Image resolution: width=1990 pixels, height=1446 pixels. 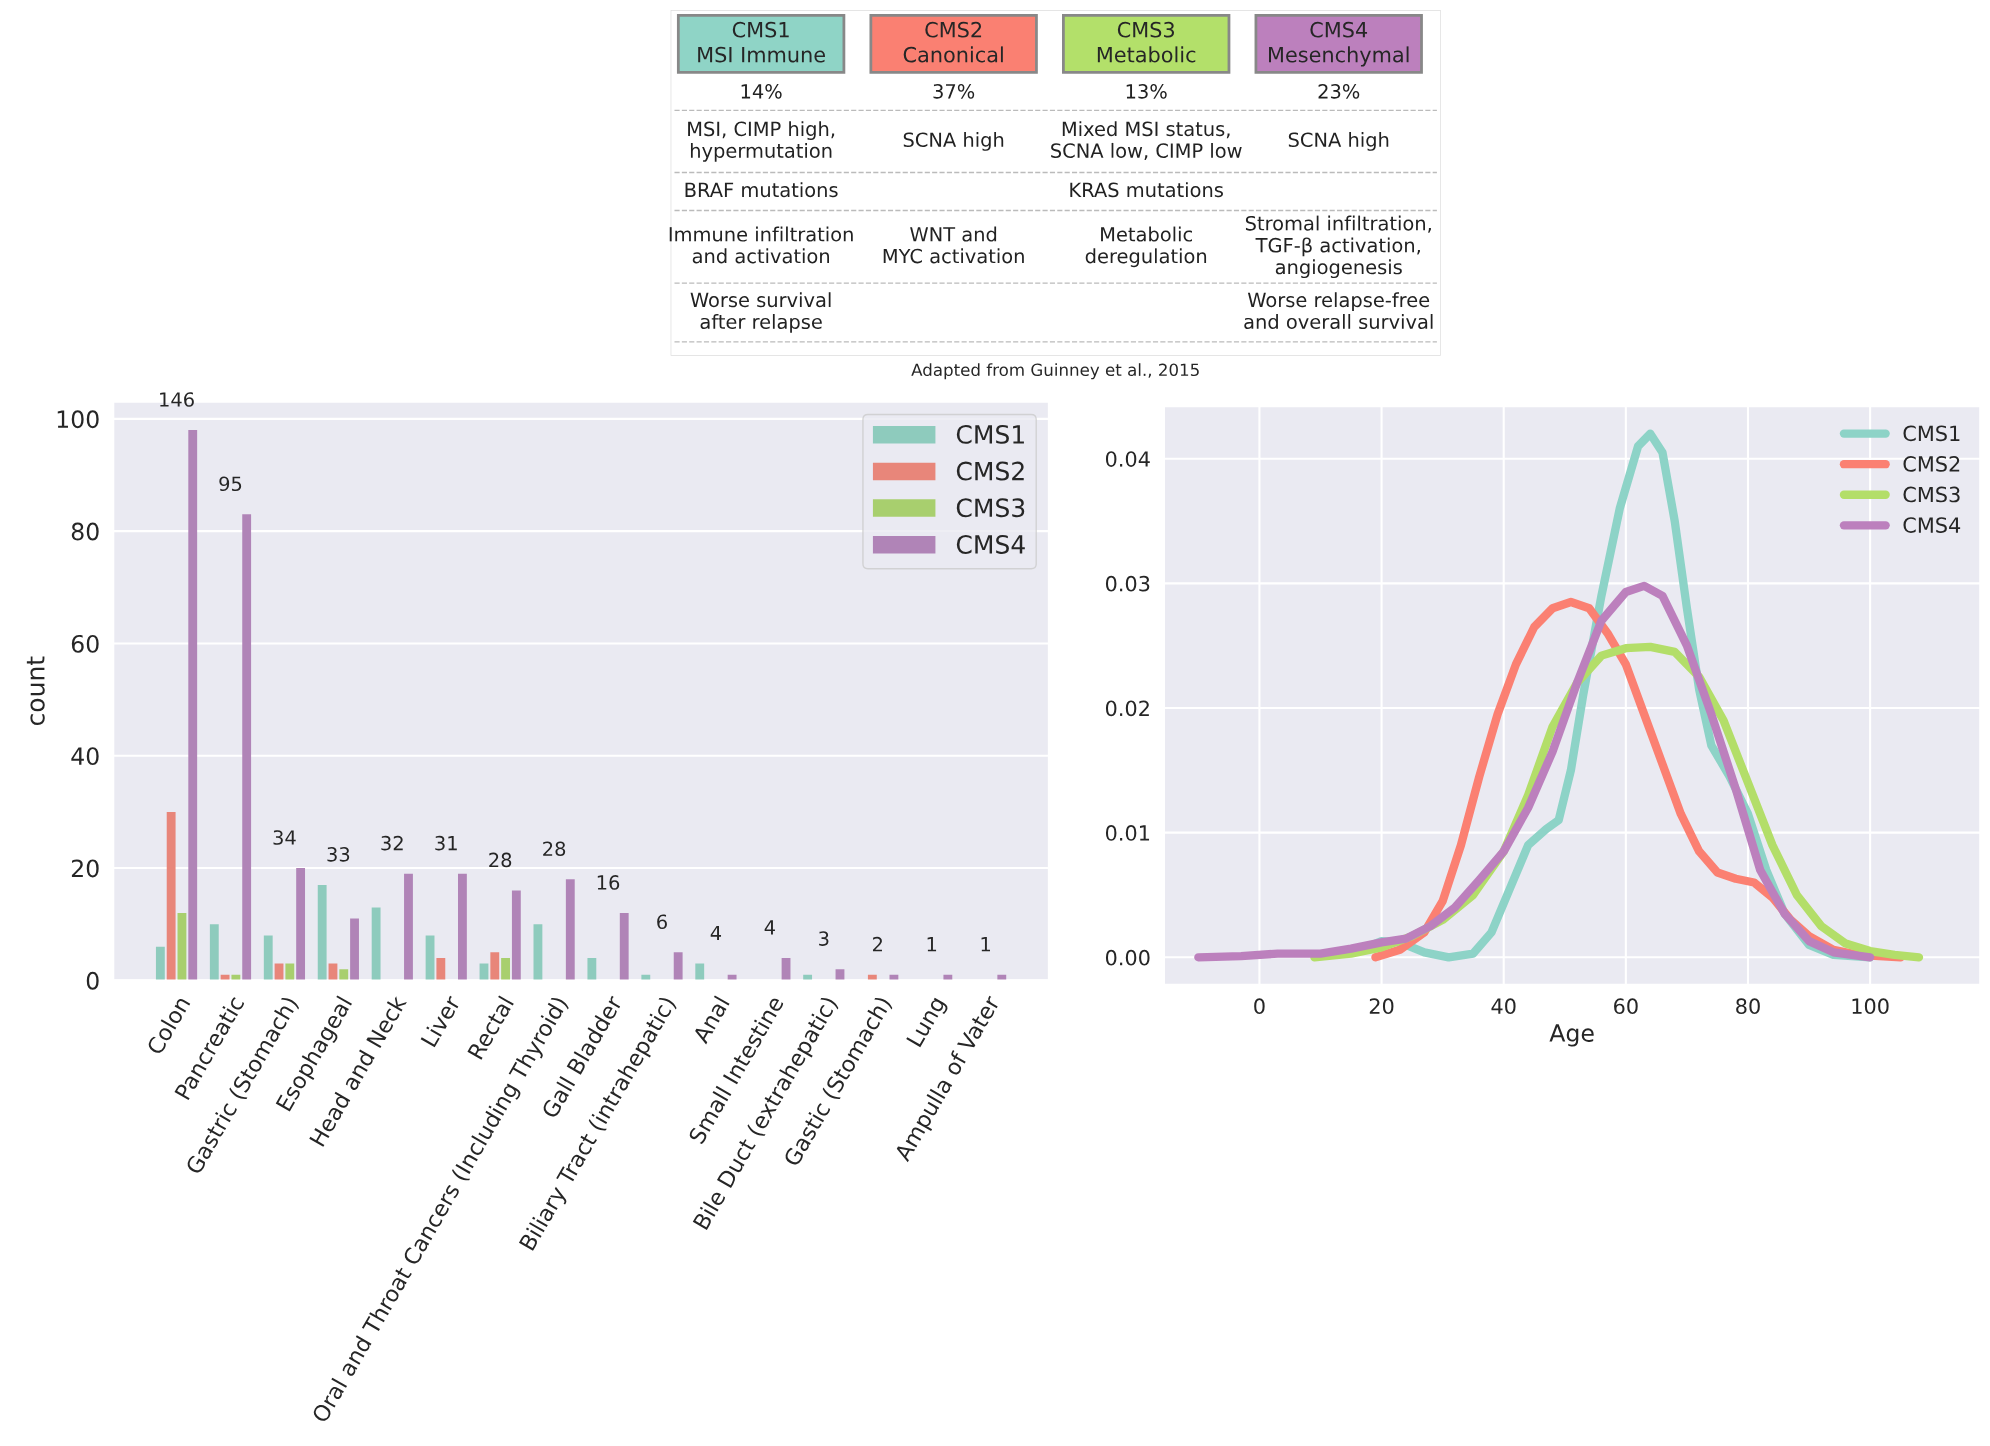 What do you see at coordinates (392, 843) in the screenshot?
I see `total-label: 32` at bounding box center [392, 843].